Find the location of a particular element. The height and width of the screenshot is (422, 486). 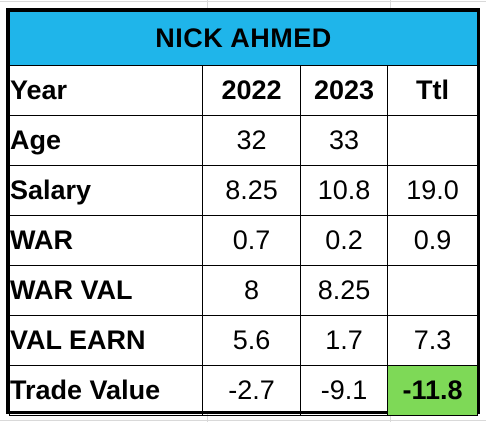

cell-2023: 1.7 is located at coordinates (344, 340).